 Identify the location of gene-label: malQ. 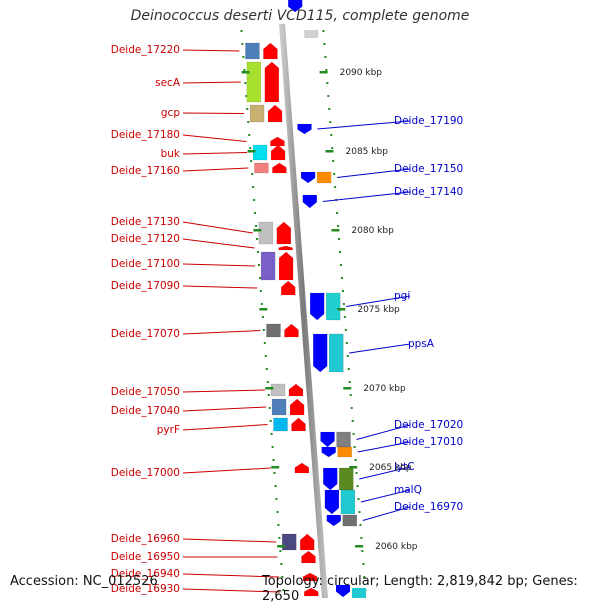
(408, 490).